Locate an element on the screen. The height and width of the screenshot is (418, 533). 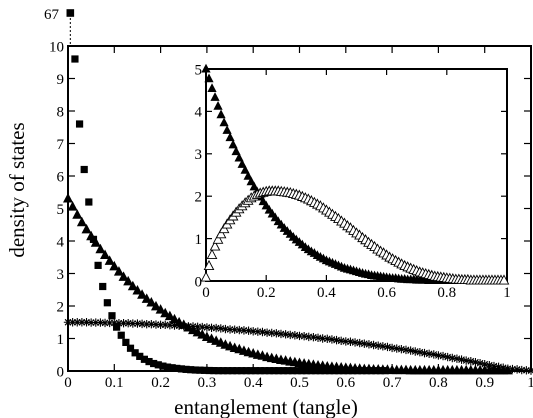
inset-x-tick-label: 0.8 is located at coordinates (446, 293).